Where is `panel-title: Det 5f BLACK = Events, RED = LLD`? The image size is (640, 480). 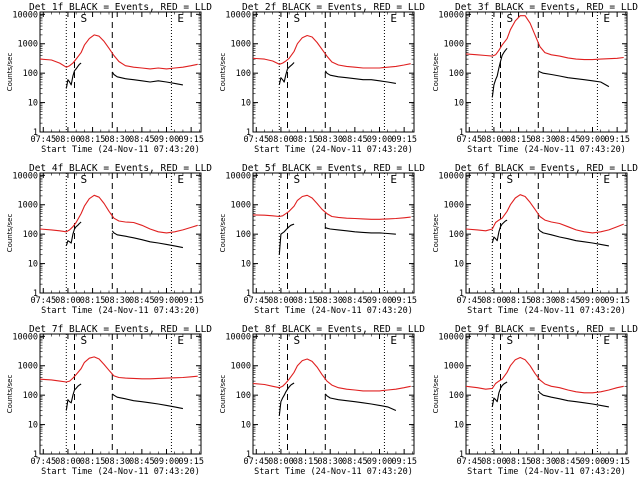 panel-title: Det 5f BLACK = Events, RED = LLD is located at coordinates (333, 168).